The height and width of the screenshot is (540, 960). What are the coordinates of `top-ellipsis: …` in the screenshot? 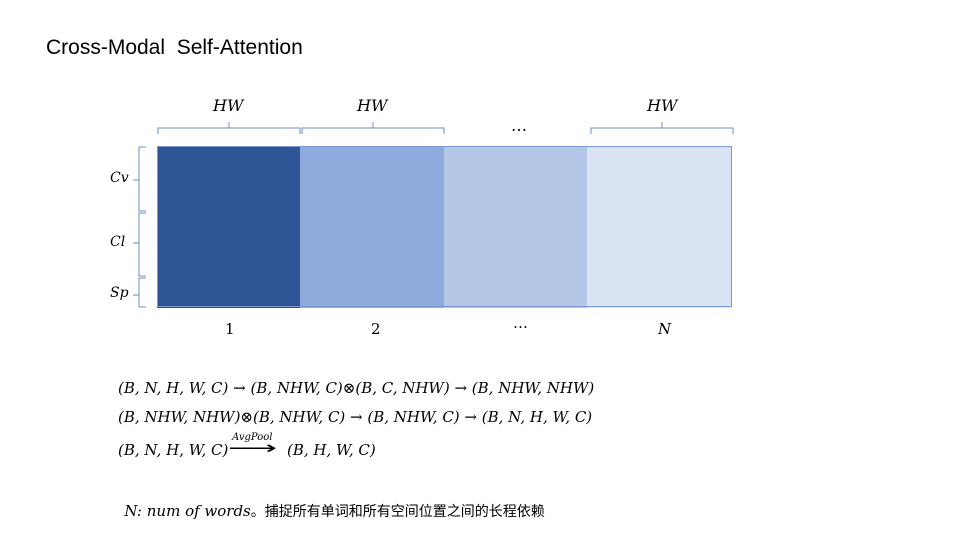 It's located at (519, 125).